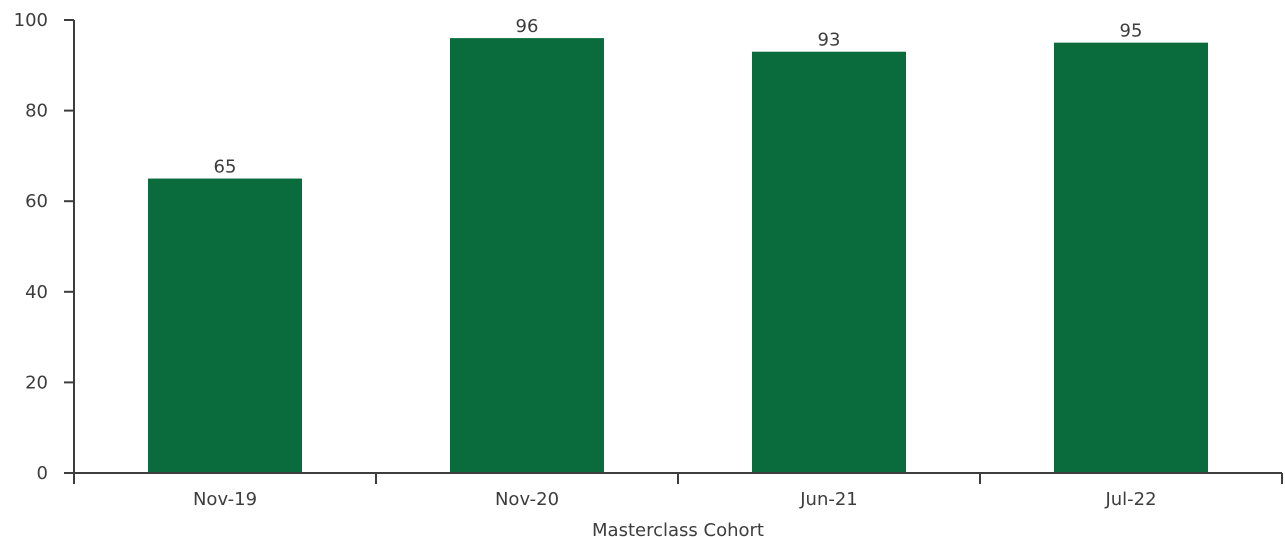 This screenshot has height=537, width=1285. I want to click on y-tick-label: 0, so click(42, 473).